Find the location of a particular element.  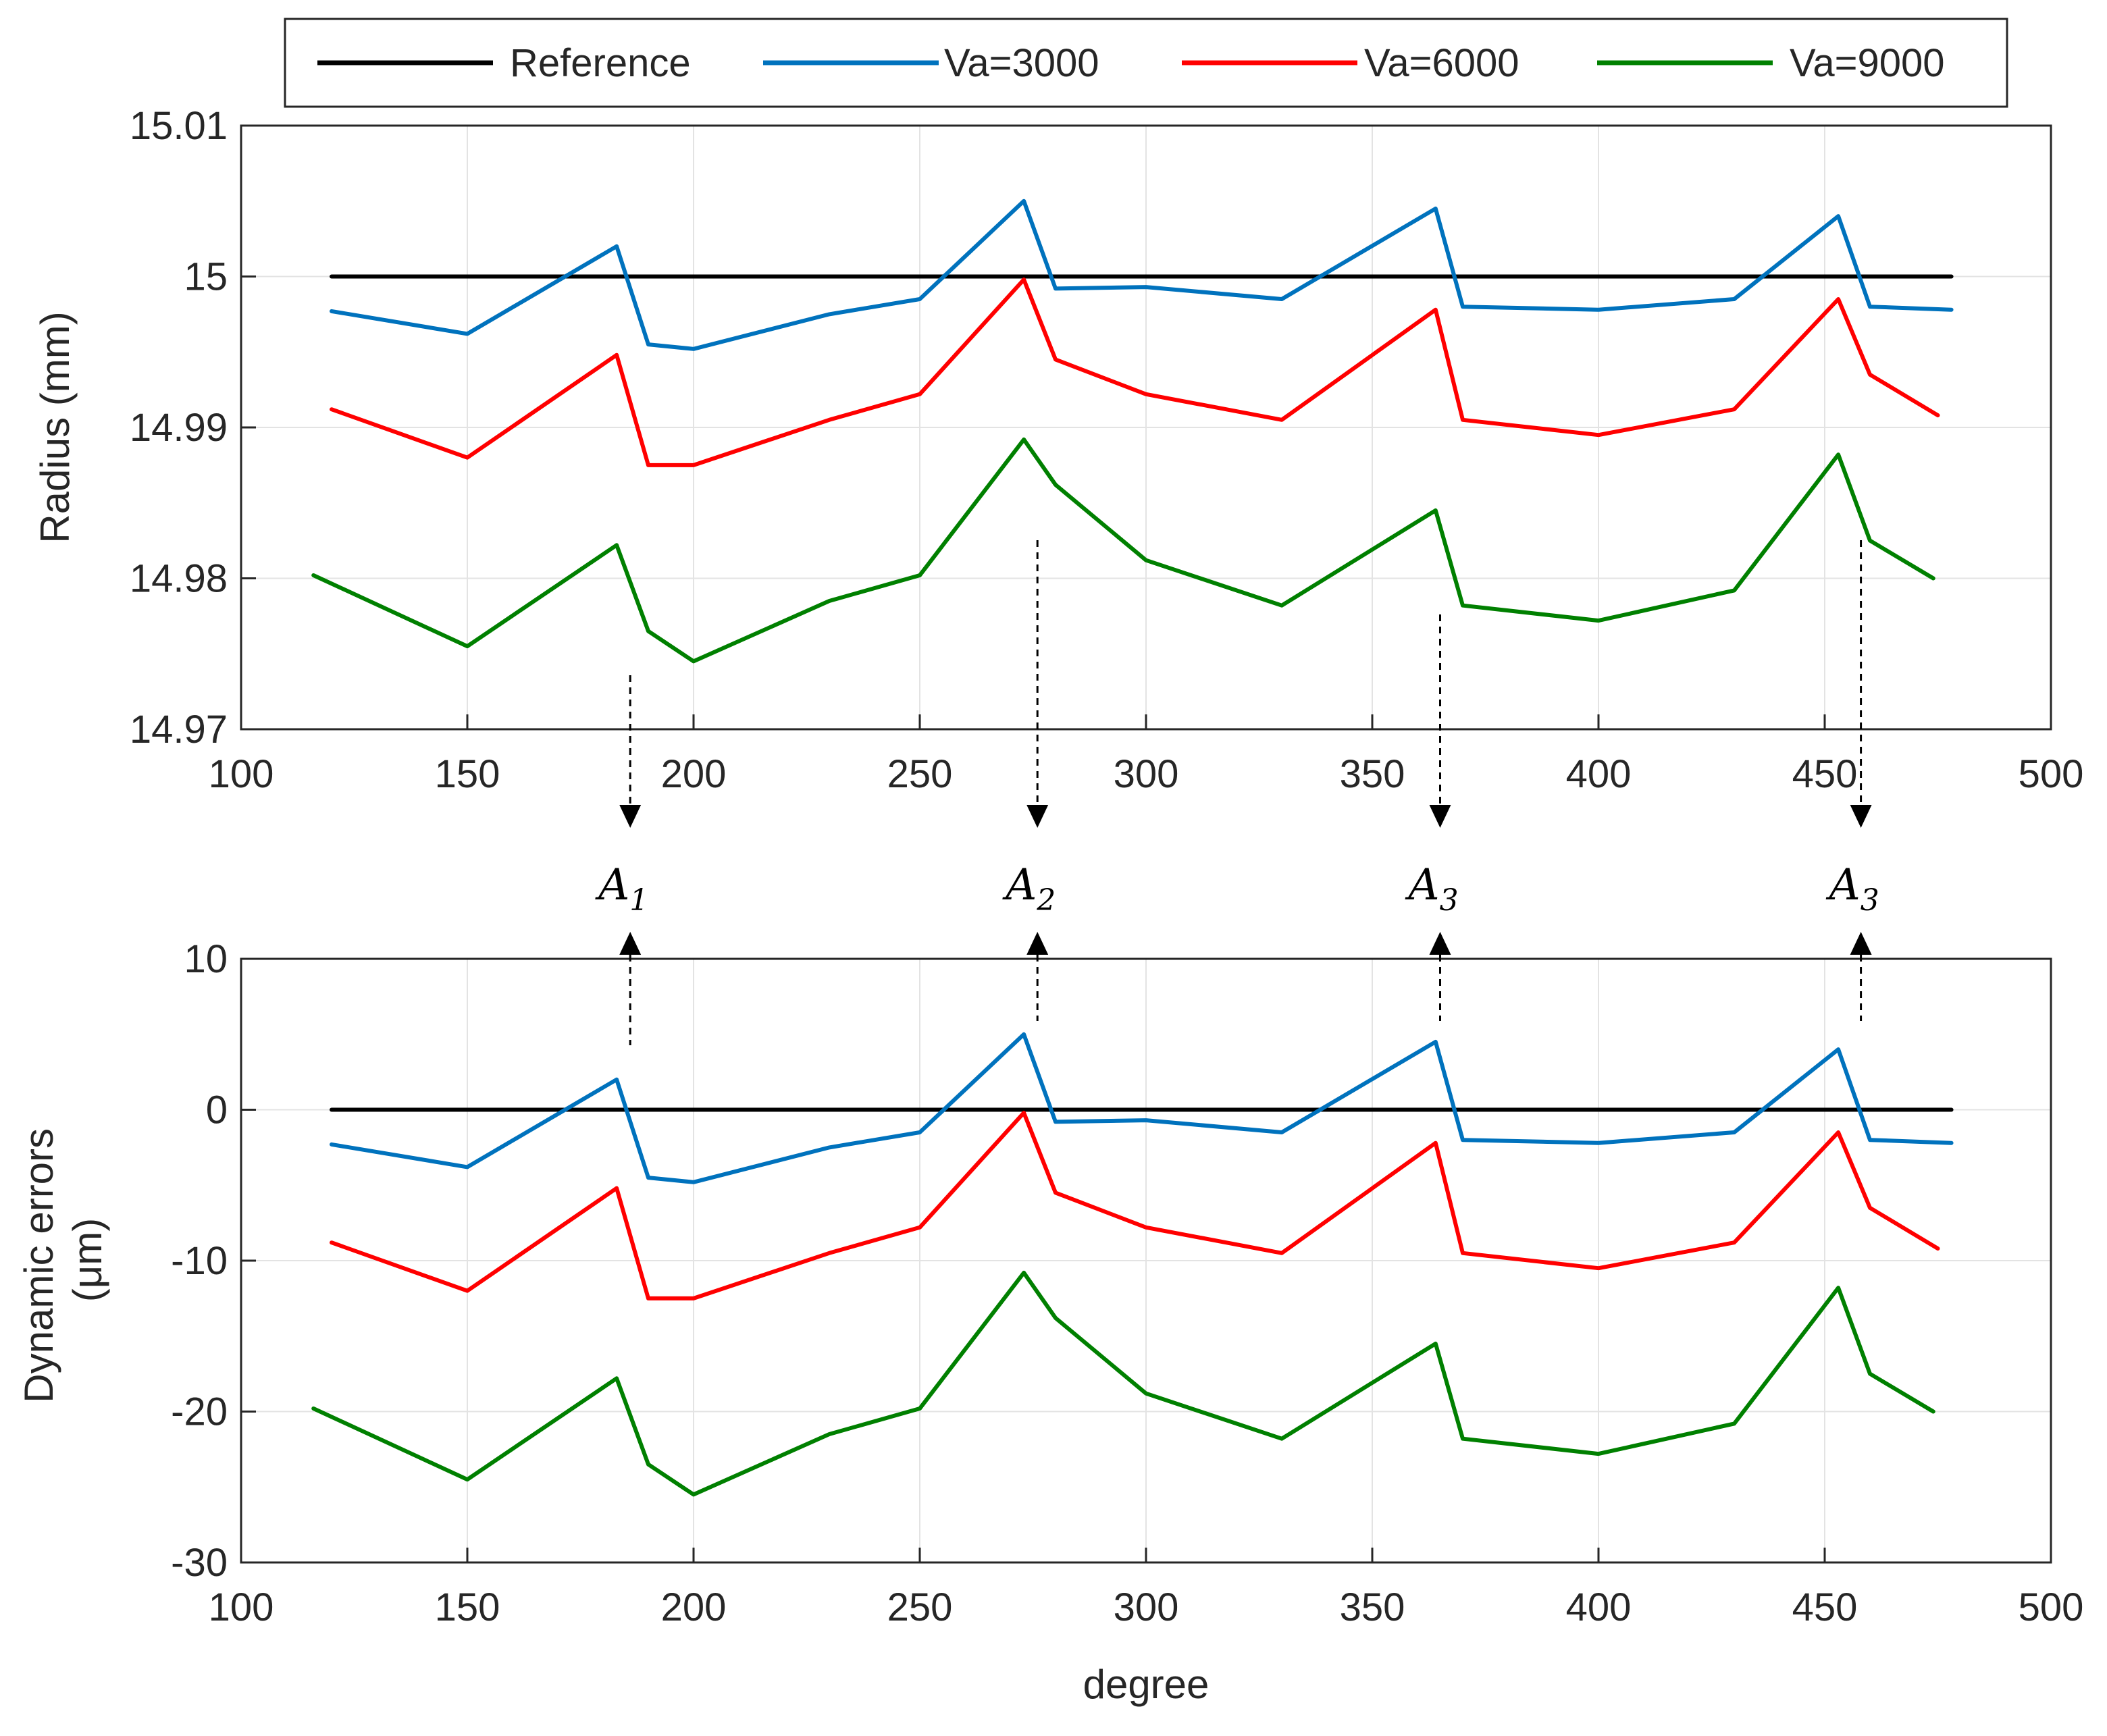

dynamic-errors-series-va3000 is located at coordinates (1142, 1108).